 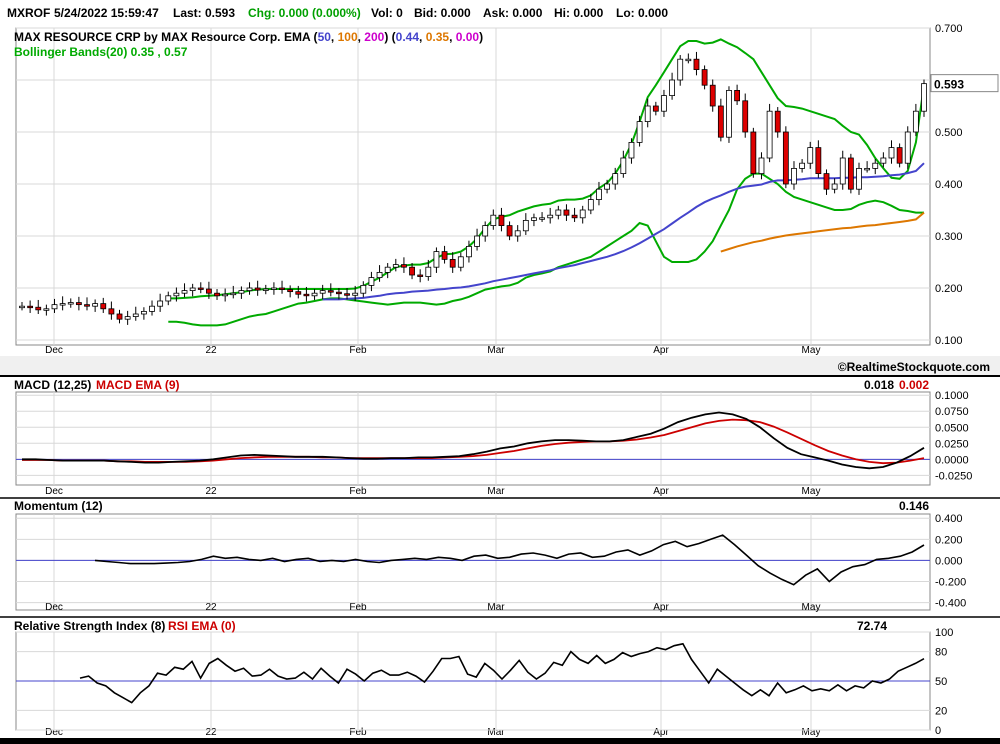 What do you see at coordinates (386, 37) in the screenshot?
I see `ema-sep: )` at bounding box center [386, 37].